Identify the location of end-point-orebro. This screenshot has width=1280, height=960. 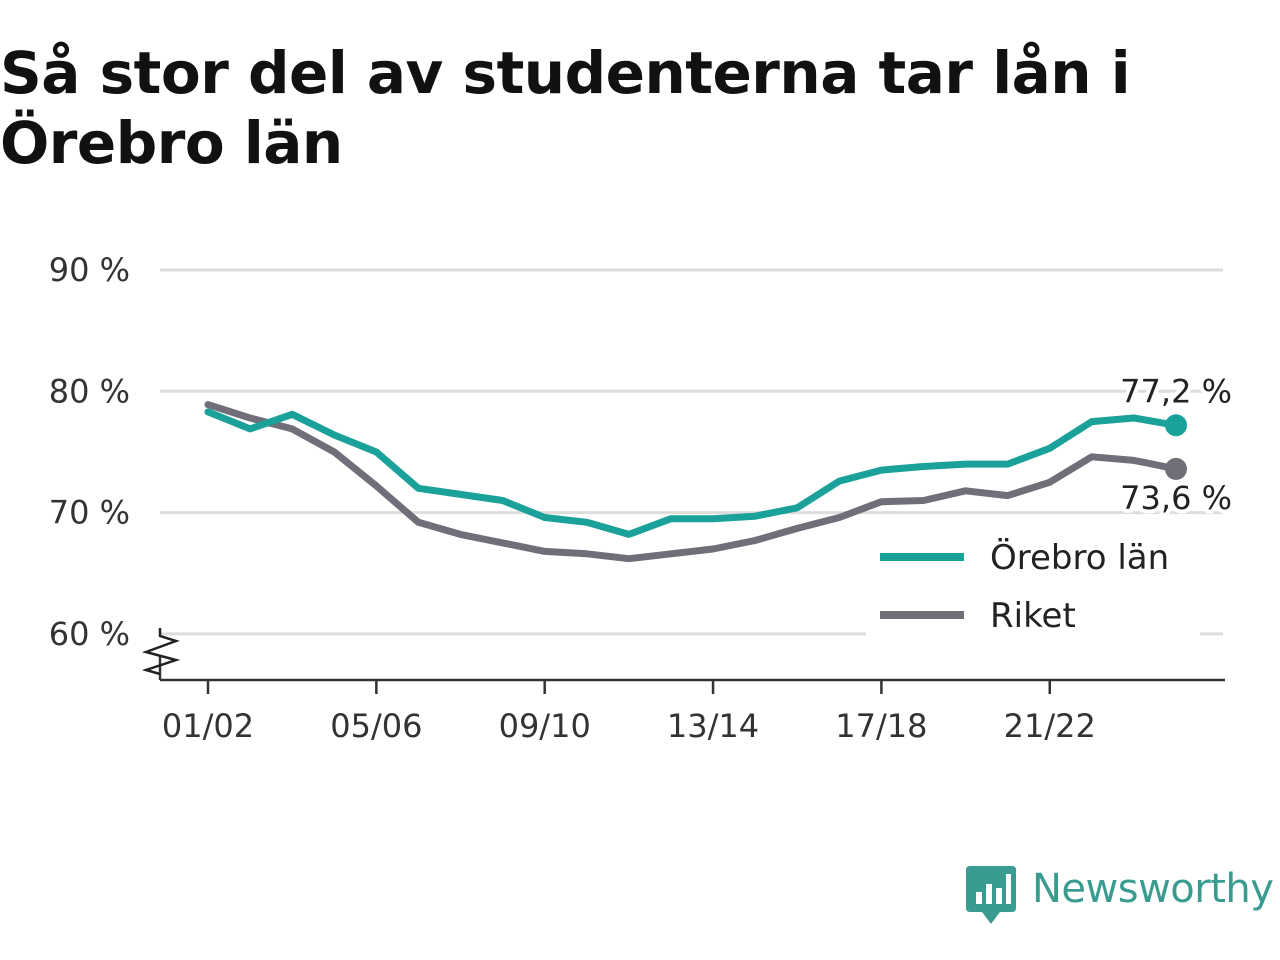
(1176, 425).